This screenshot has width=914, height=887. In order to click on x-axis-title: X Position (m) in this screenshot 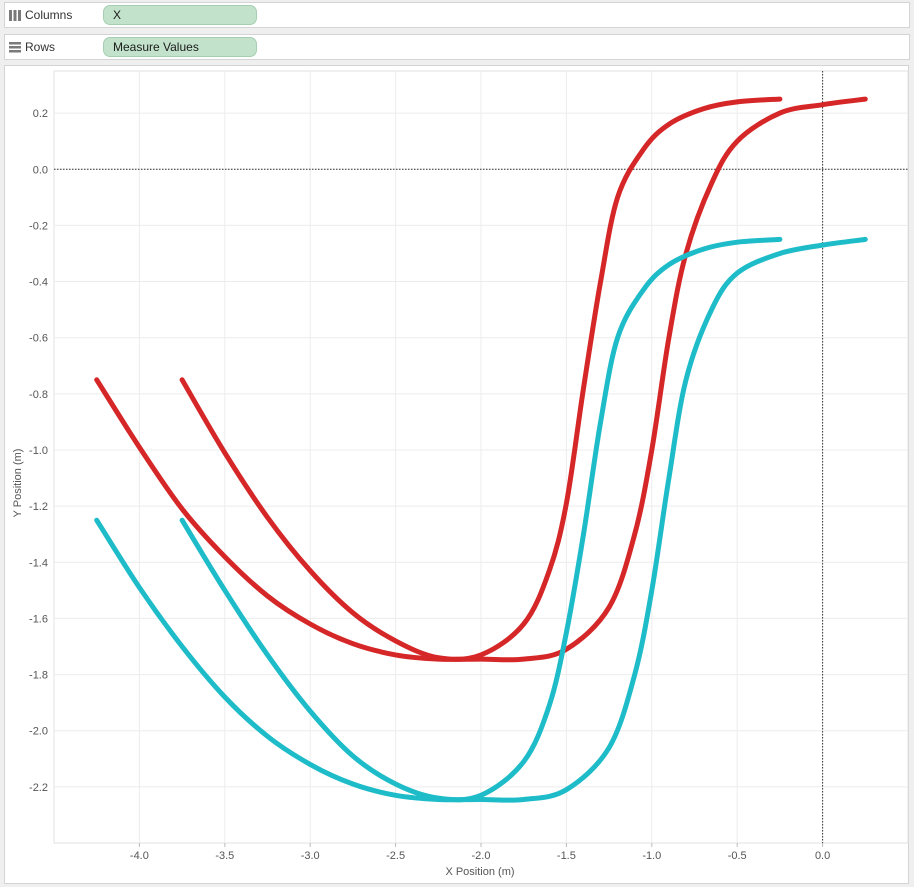, I will do `click(479, 872)`.